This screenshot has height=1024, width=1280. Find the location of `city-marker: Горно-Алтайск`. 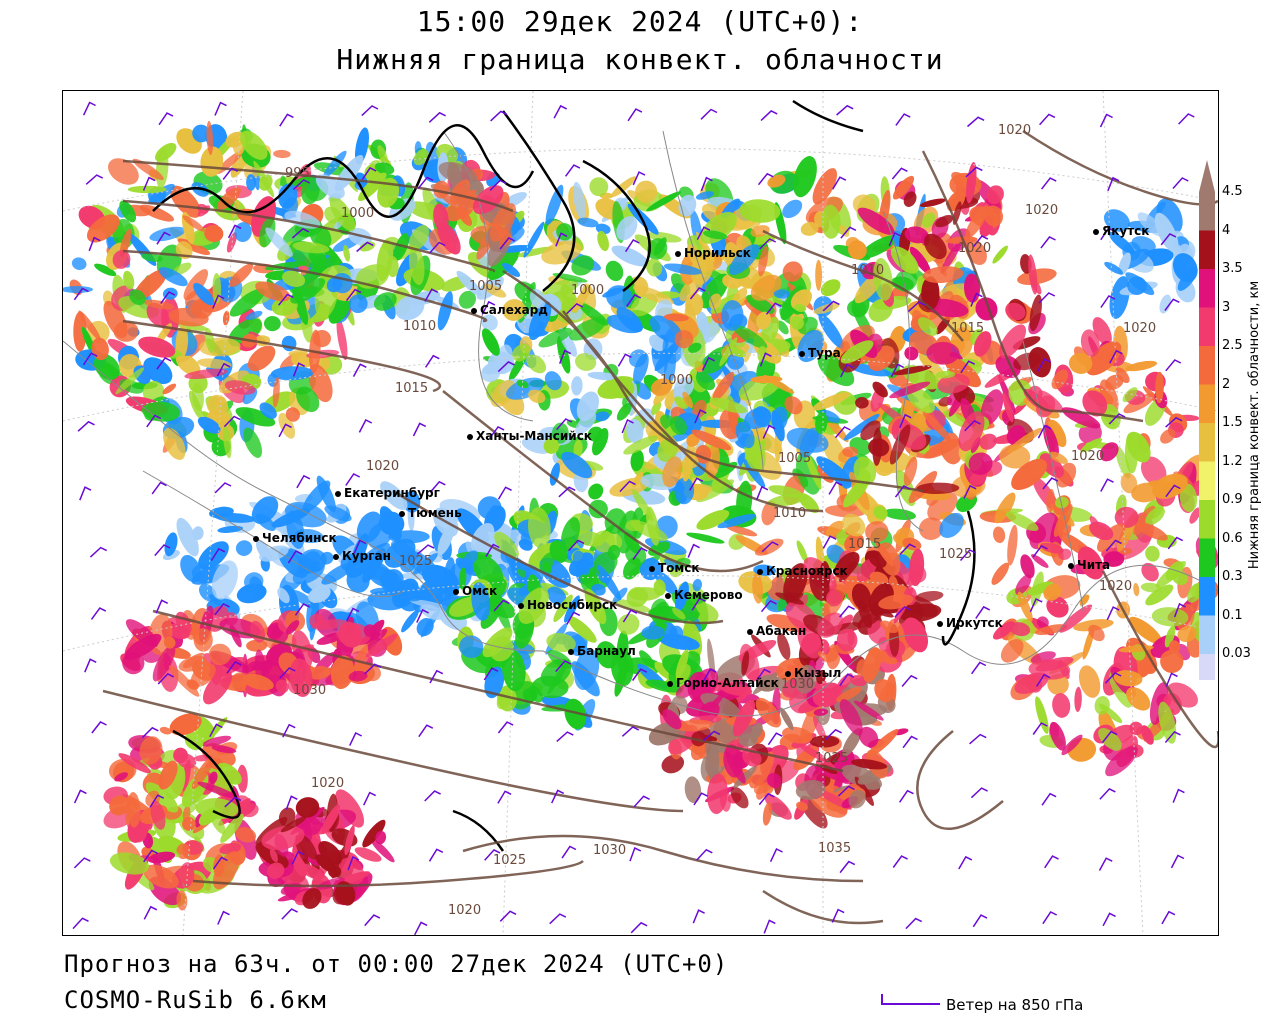

city-marker: Горно-Алтайск is located at coordinates (723, 683).